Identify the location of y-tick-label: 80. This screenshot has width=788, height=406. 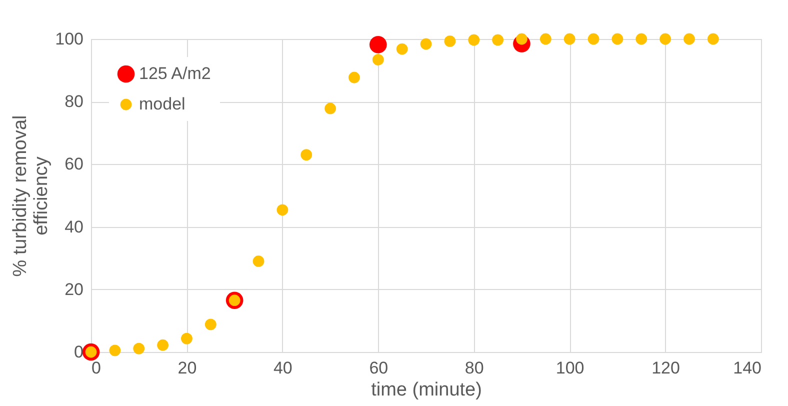
(74, 102).